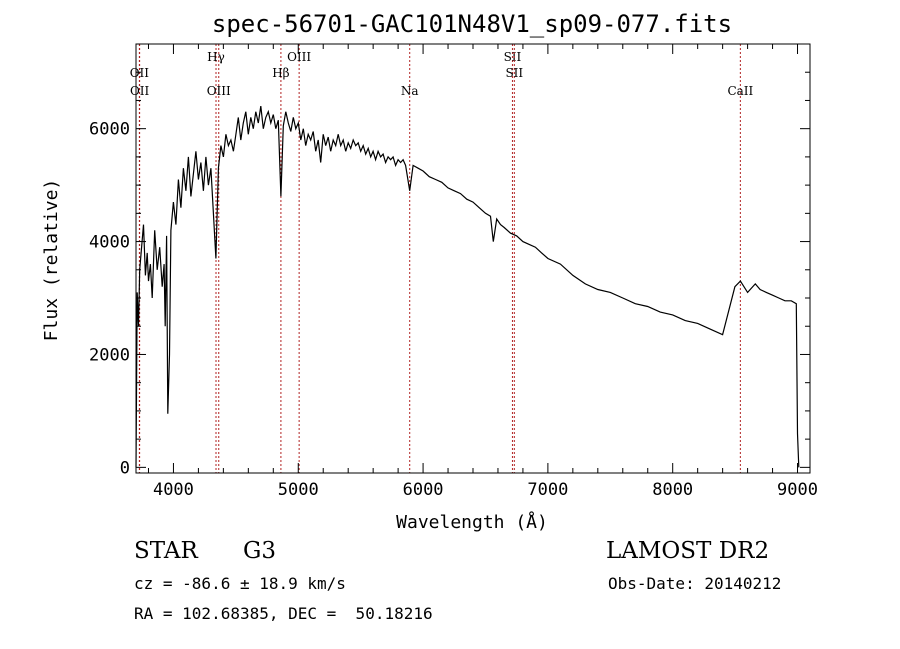 The width and height of the screenshot is (900, 649). Describe the element at coordinates (109, 355) in the screenshot. I see `y-tick-label: 2000` at that location.